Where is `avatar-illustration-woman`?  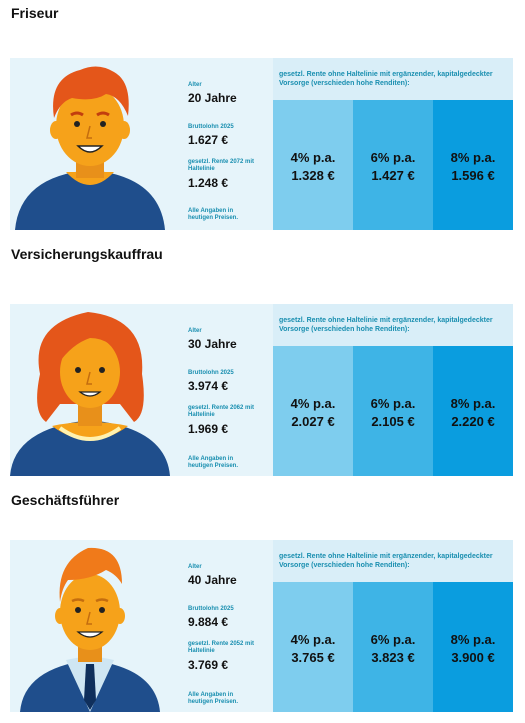 avatar-illustration-woman is located at coordinates (90, 390).